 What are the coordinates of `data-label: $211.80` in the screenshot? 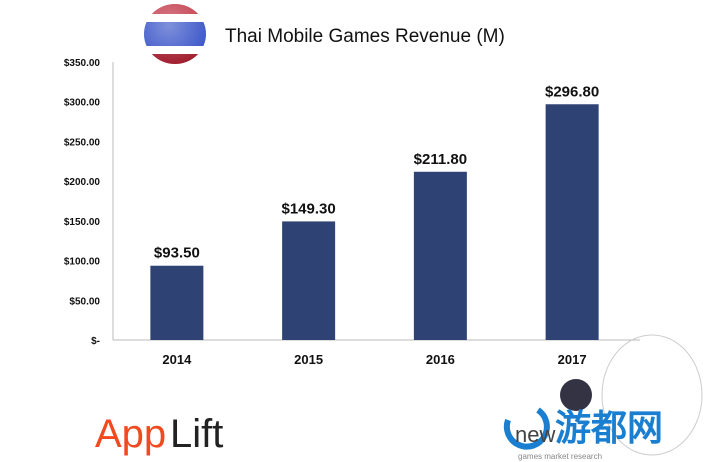 It's located at (440, 159).